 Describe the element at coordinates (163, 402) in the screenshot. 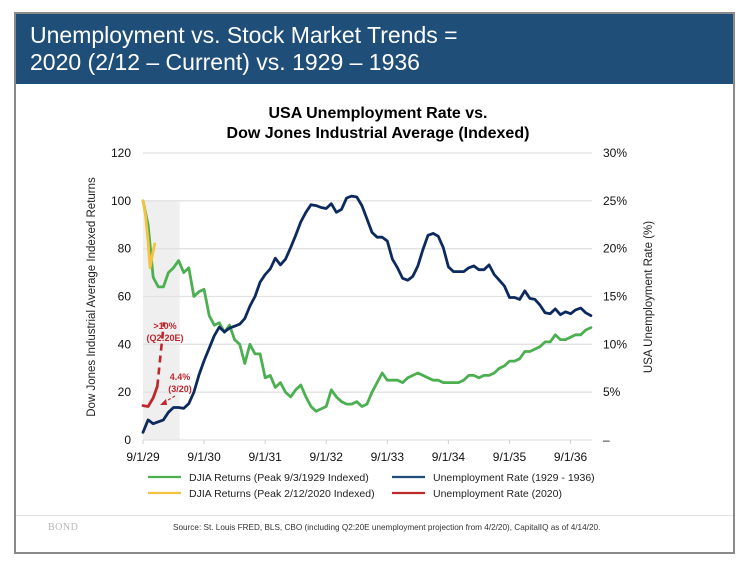

I see `annotation-arrowhead` at that location.